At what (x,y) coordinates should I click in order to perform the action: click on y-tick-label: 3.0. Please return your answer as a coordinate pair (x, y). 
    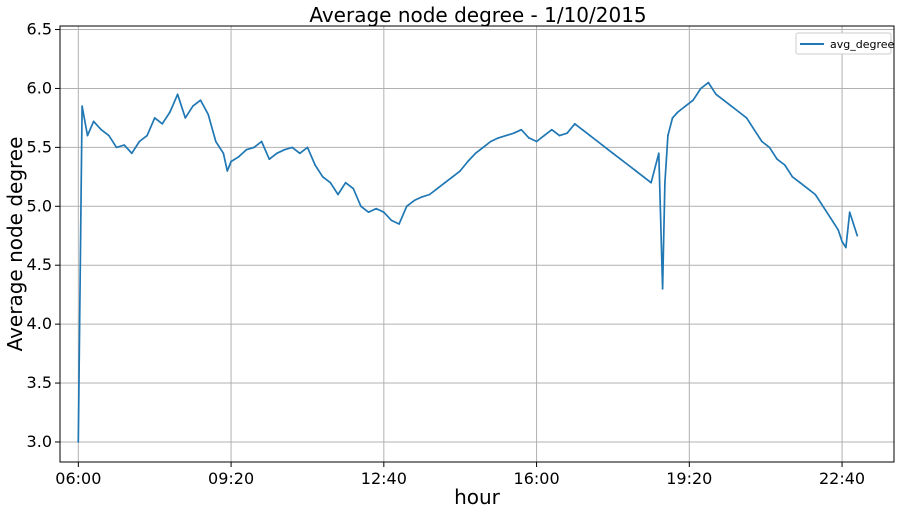
    Looking at the image, I should click on (39, 441).